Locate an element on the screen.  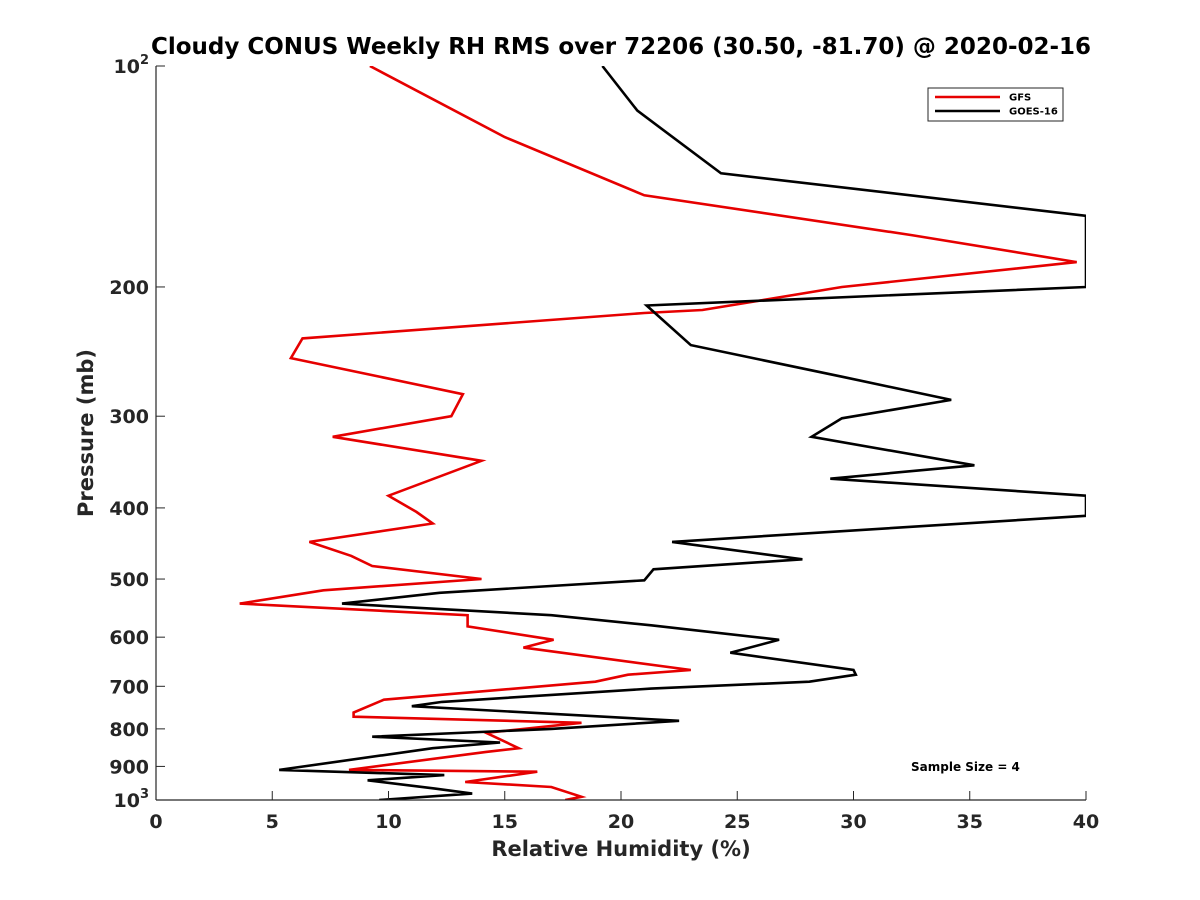
sample-size-annotation: Sample Size = 4 is located at coordinates (965, 767).